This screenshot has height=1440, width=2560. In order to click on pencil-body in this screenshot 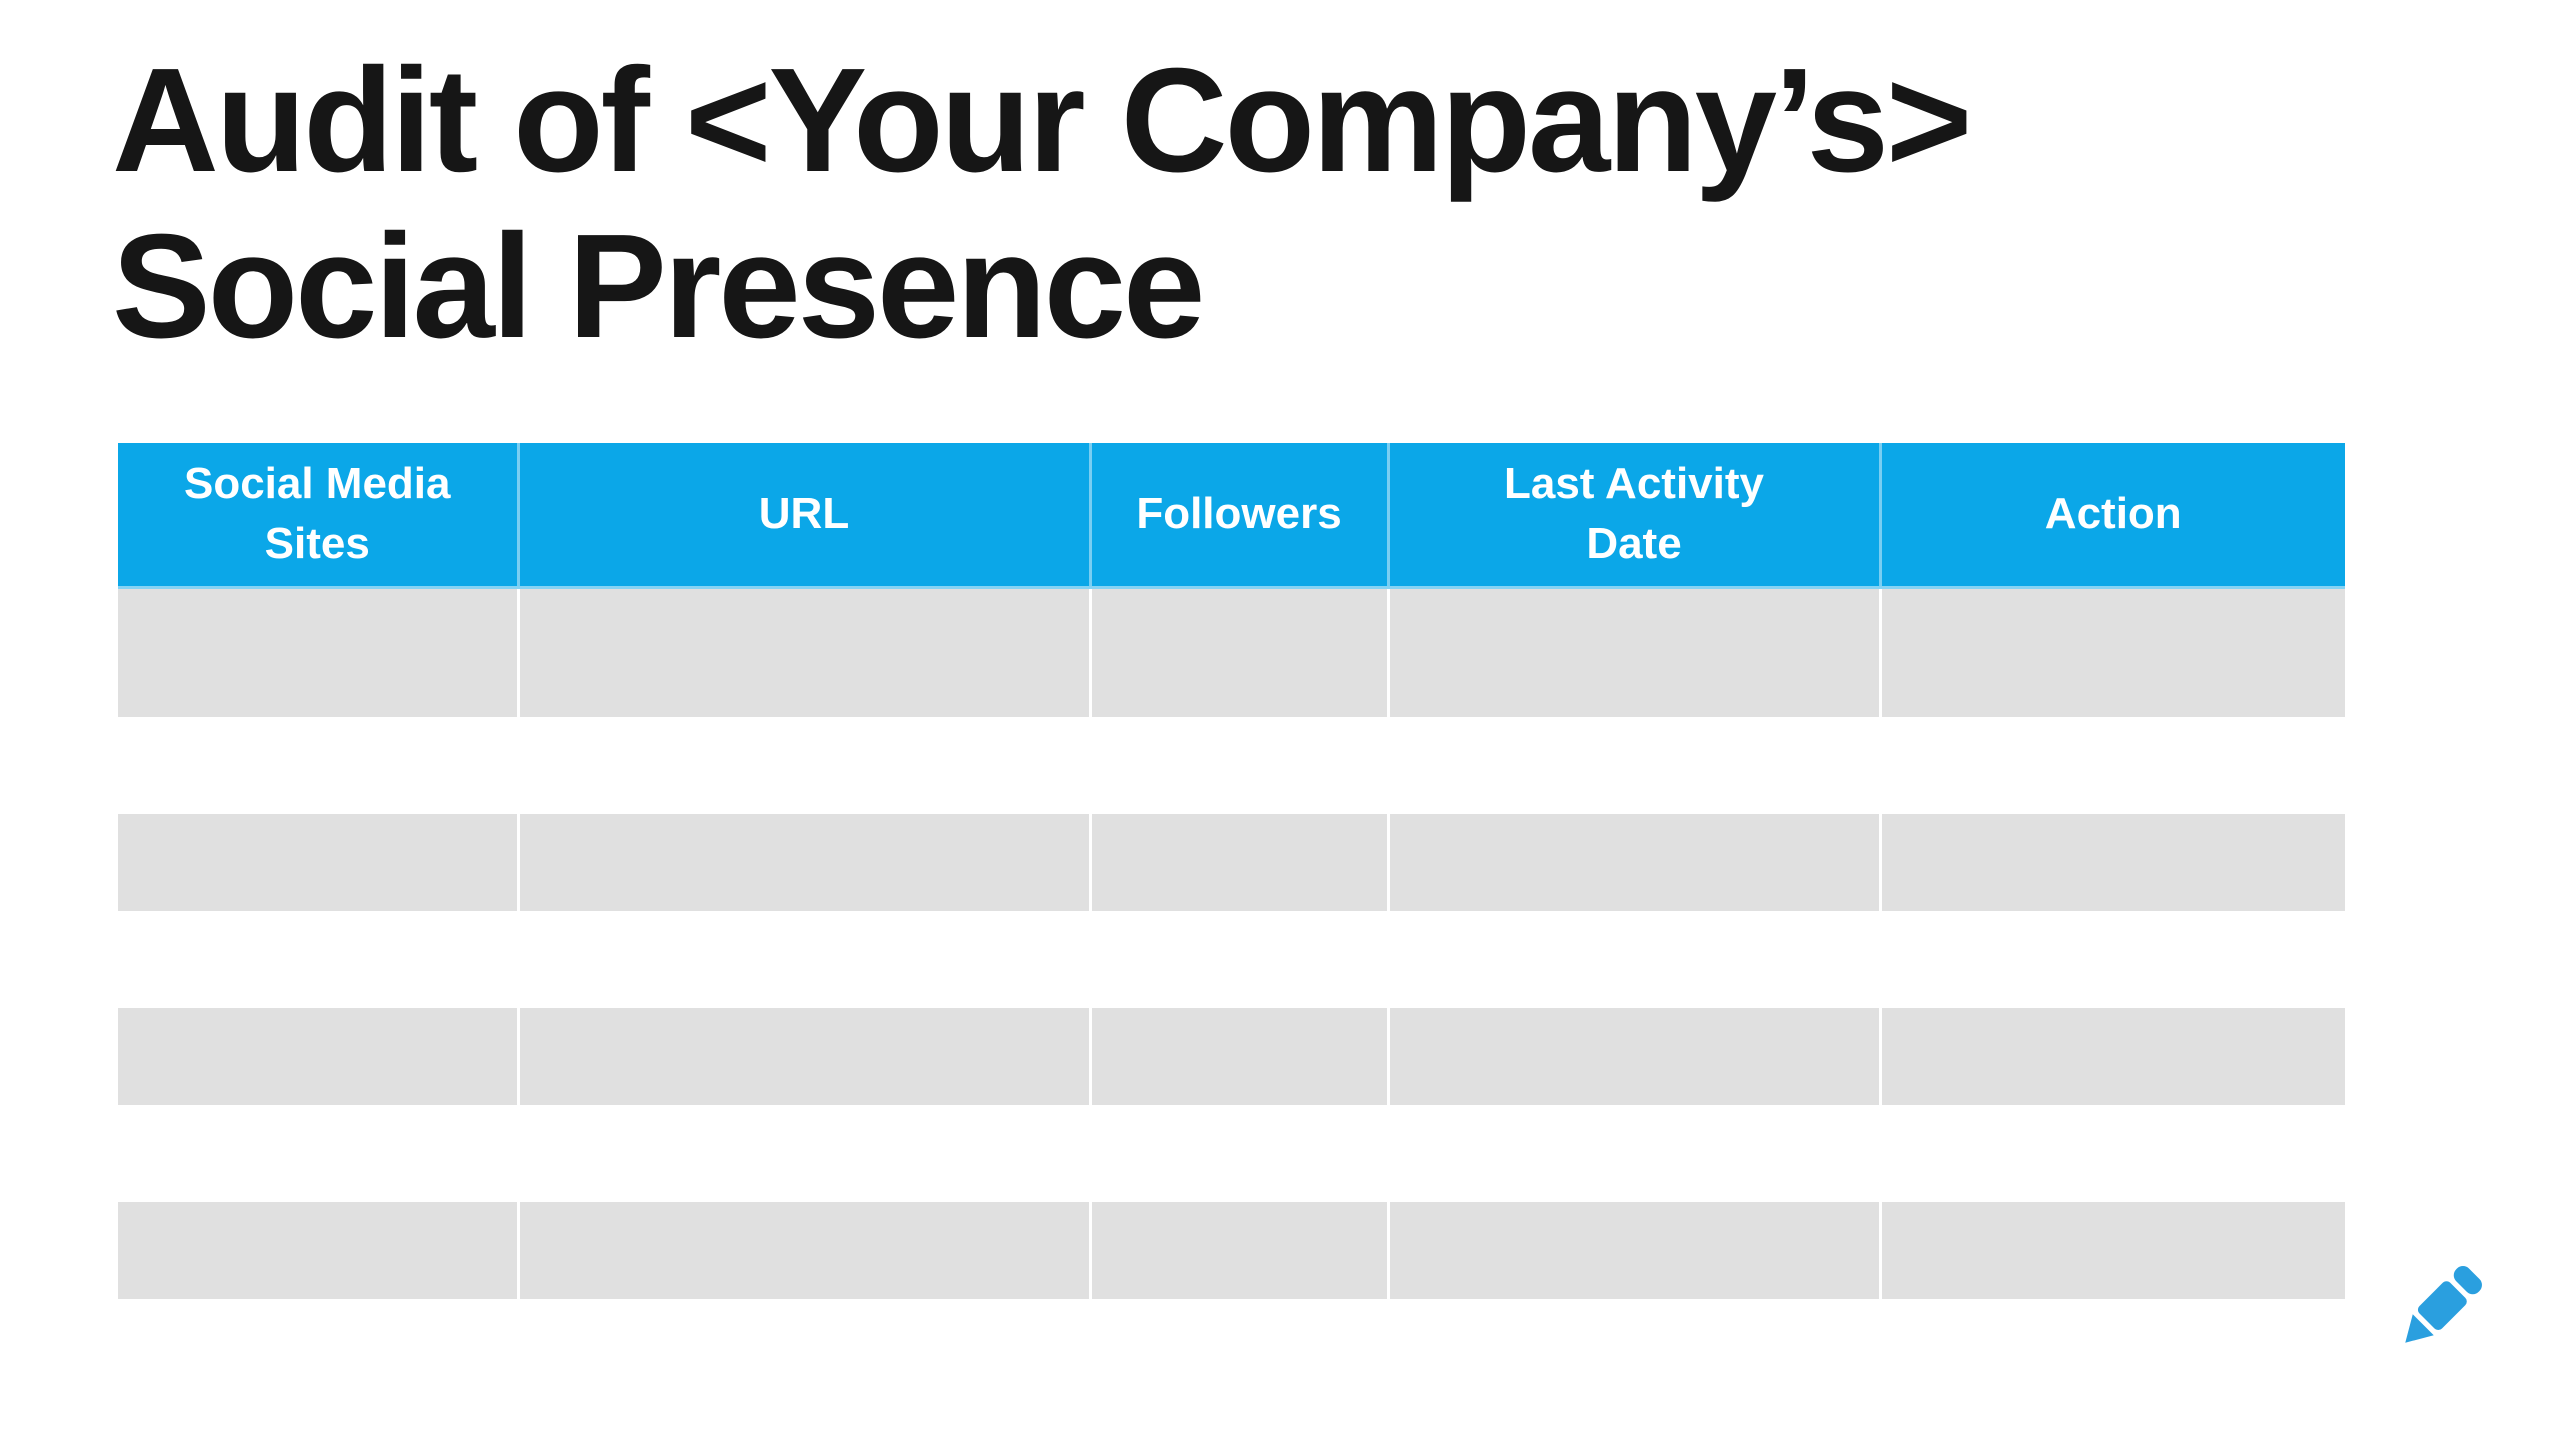, I will do `click(2442, 1306)`.